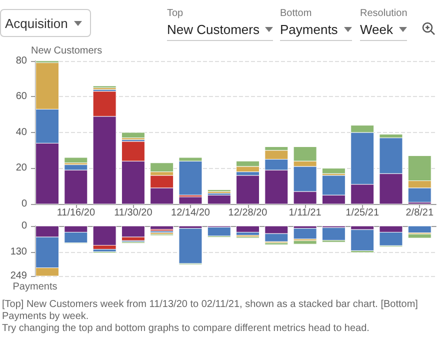 Image resolution: width=439 pixels, height=340 pixels. What do you see at coordinates (76, 213) in the screenshot?
I see `x-tick-label: 11/16/20` at bounding box center [76, 213].